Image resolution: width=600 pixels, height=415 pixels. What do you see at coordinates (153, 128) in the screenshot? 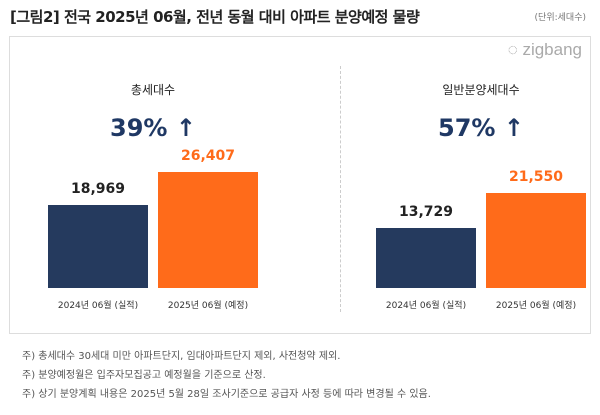
I see `change-percent: 39% ↑` at bounding box center [153, 128].